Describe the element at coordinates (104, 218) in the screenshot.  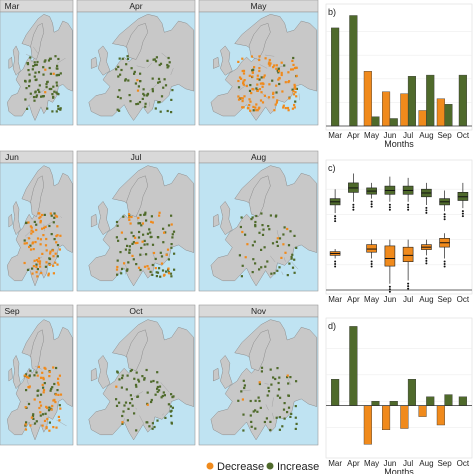
I see `land-shape` at that location.